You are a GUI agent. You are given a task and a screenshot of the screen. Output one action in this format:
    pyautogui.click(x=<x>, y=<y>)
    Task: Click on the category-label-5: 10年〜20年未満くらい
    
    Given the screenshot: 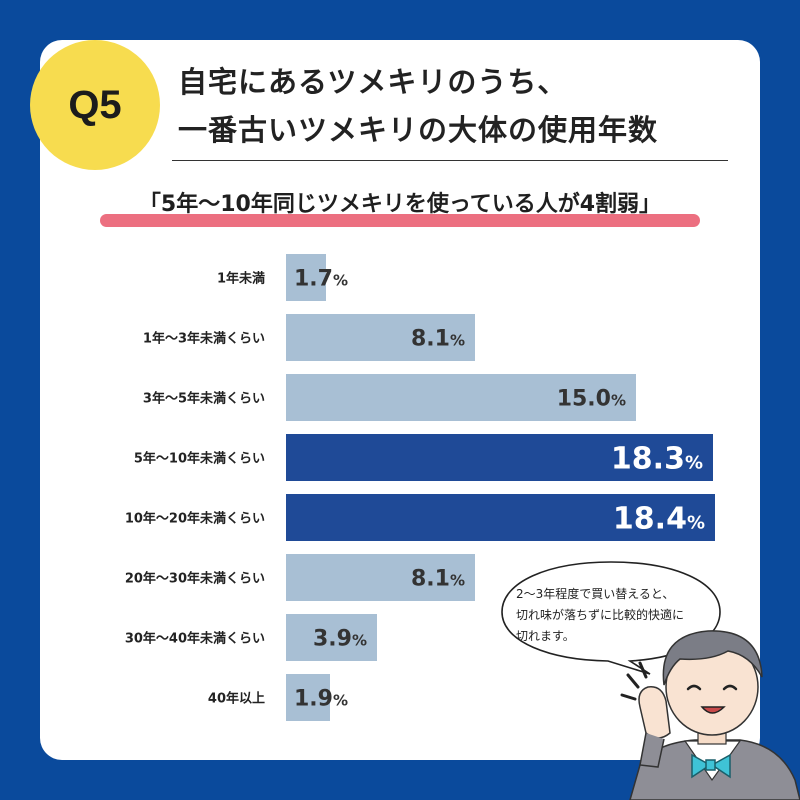 What is the action you would take?
    pyautogui.click(x=195, y=519)
    